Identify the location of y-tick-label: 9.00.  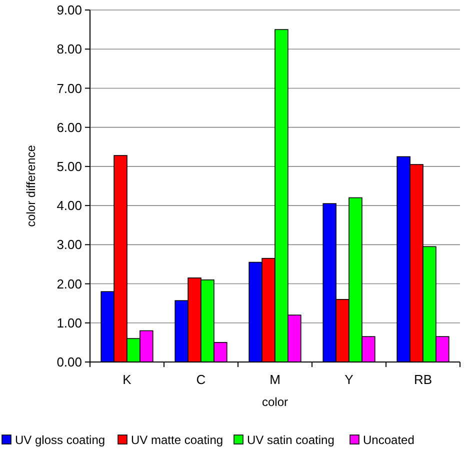
(69, 10).